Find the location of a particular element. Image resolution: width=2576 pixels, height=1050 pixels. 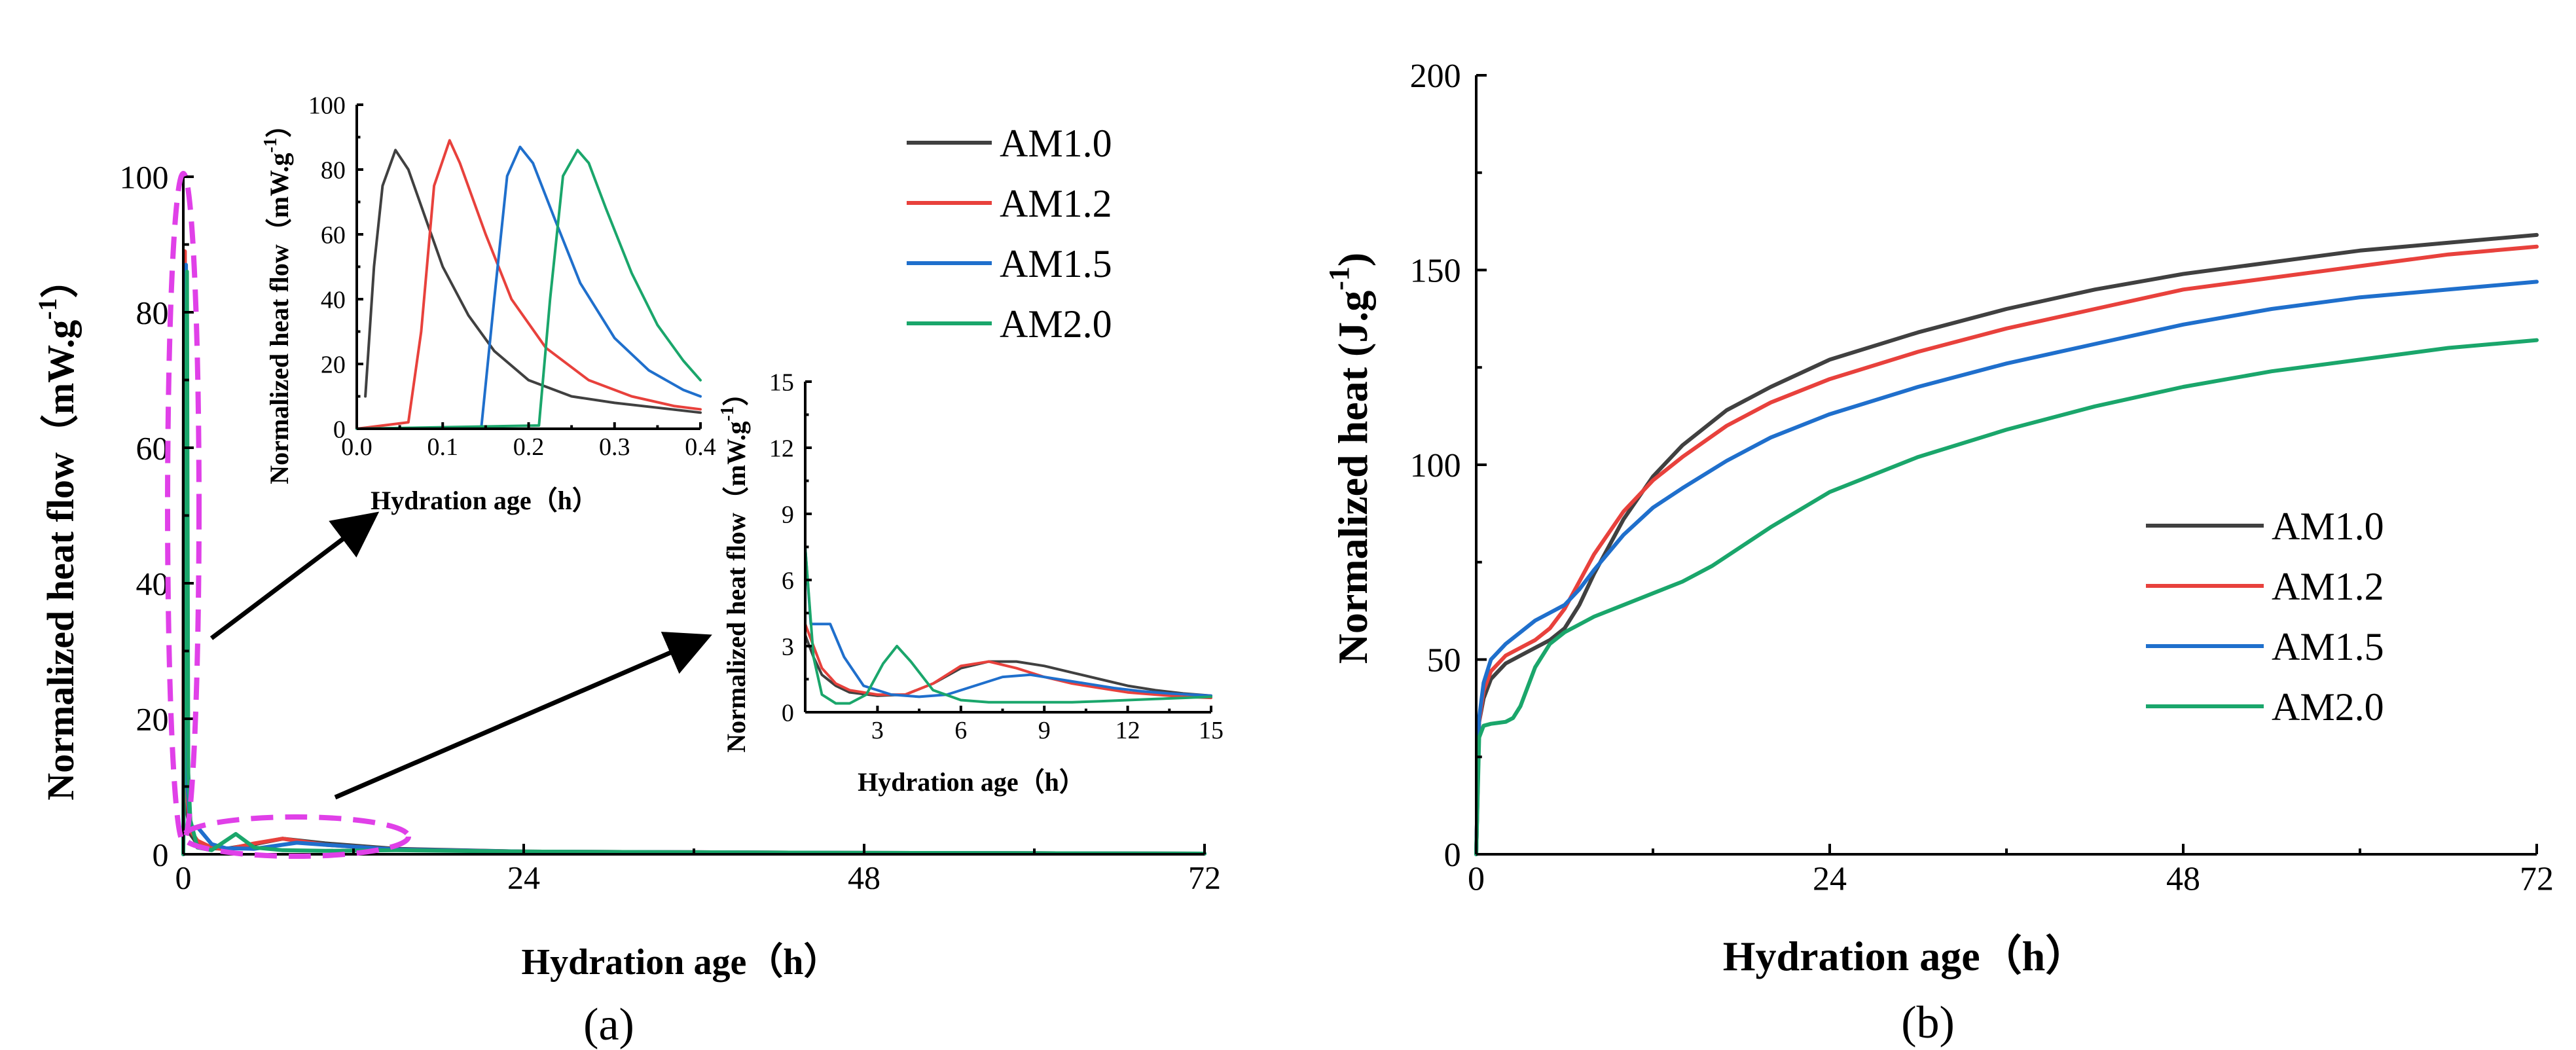

x-tick-label: 0.0 is located at coordinates (356, 447).